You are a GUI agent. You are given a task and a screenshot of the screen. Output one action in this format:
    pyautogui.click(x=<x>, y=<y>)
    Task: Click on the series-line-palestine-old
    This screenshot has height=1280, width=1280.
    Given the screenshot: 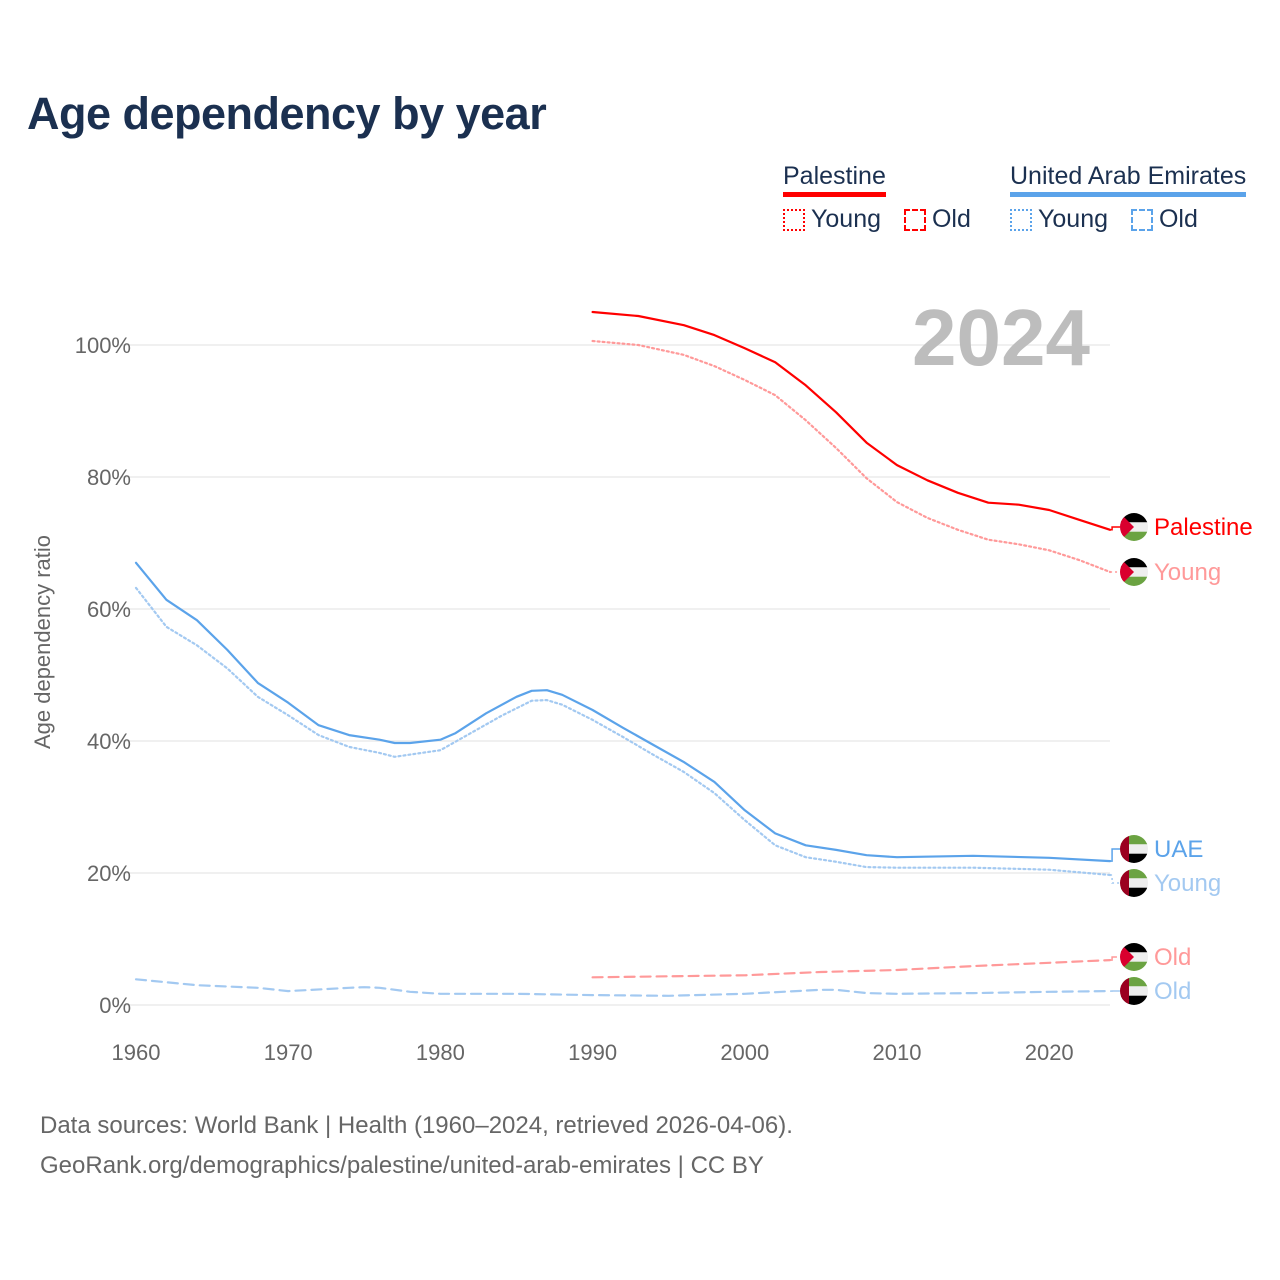 What is the action you would take?
    pyautogui.click(x=851, y=969)
    